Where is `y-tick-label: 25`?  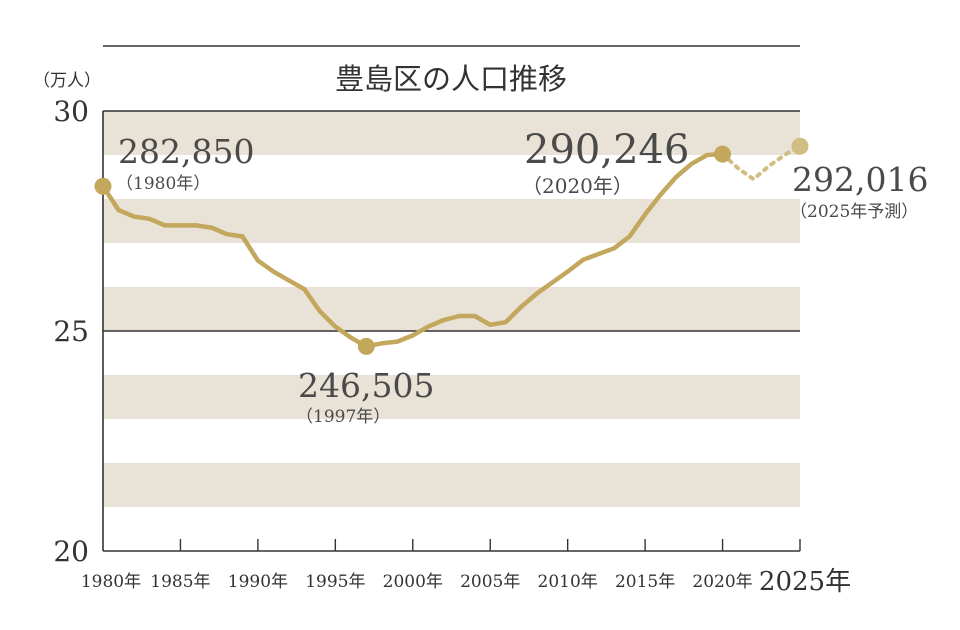 y-tick-label: 25 is located at coordinates (71, 331).